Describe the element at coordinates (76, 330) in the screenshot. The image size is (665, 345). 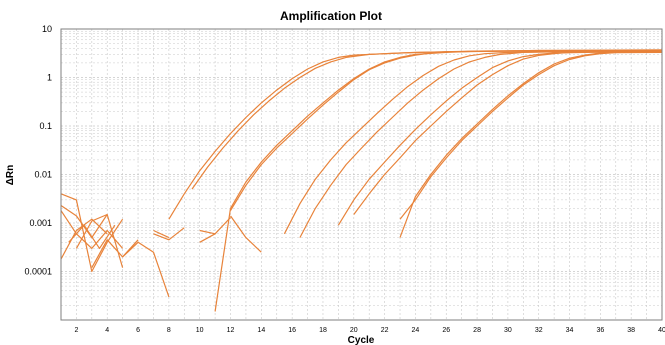
I see `x-tick-label: 2` at that location.